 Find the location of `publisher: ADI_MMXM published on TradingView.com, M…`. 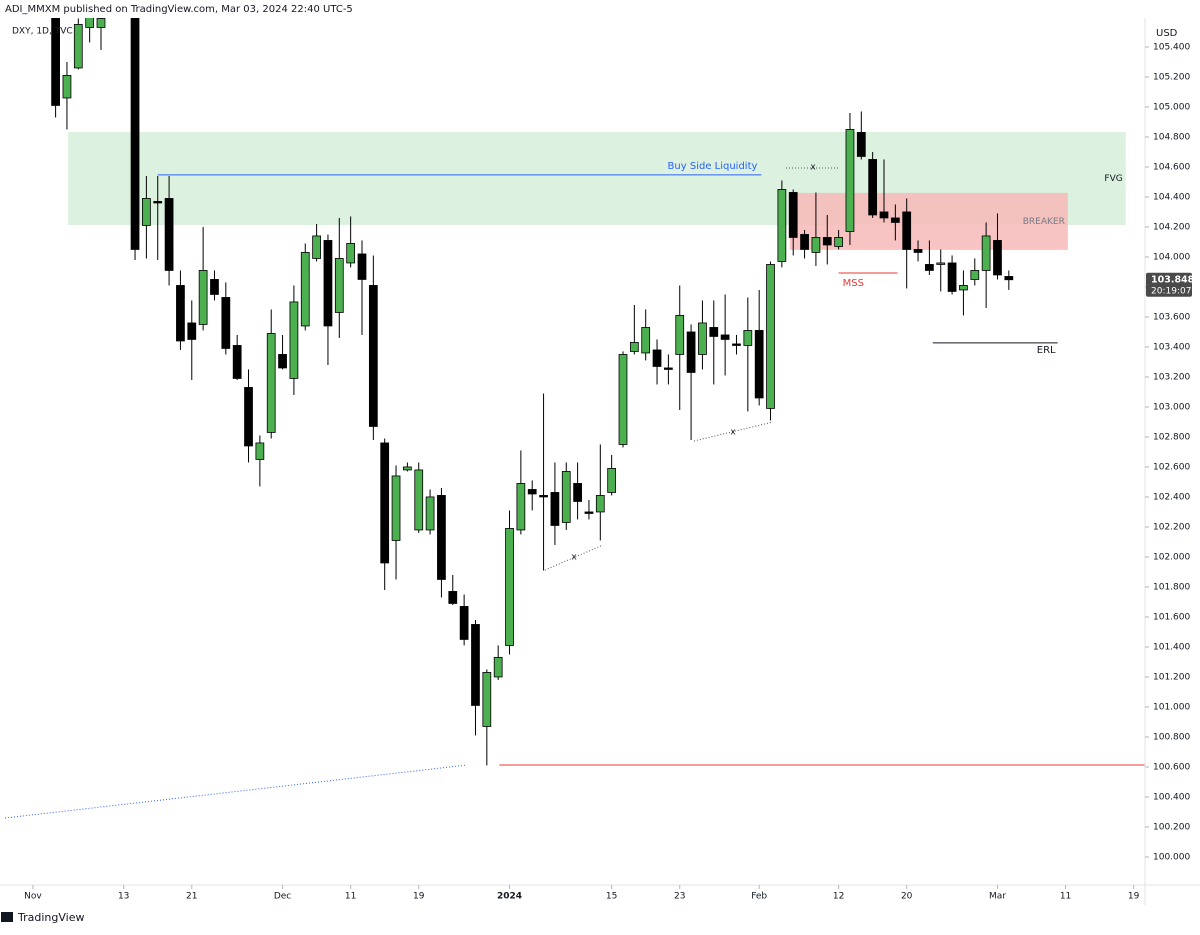

publisher: ADI_MMXM published on TradingView.com, M… is located at coordinates (179, 9).